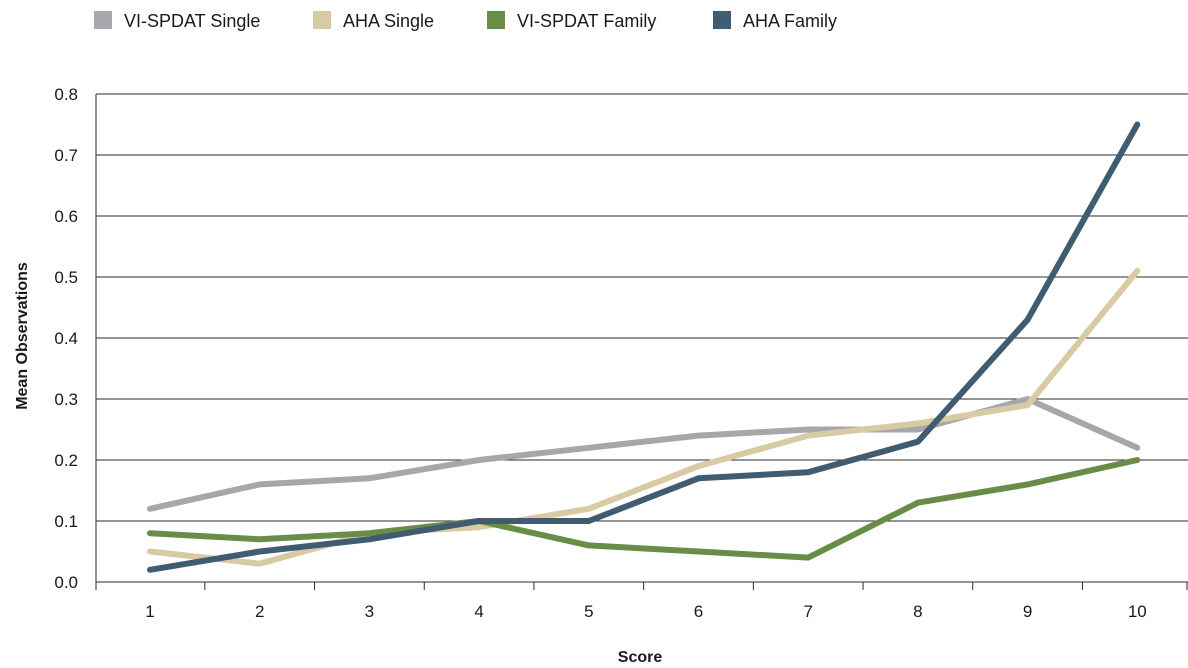 The width and height of the screenshot is (1188, 668). What do you see at coordinates (586, 21) in the screenshot?
I see `legend-label-vi-spdat-family: VI-SPDAT Family` at bounding box center [586, 21].